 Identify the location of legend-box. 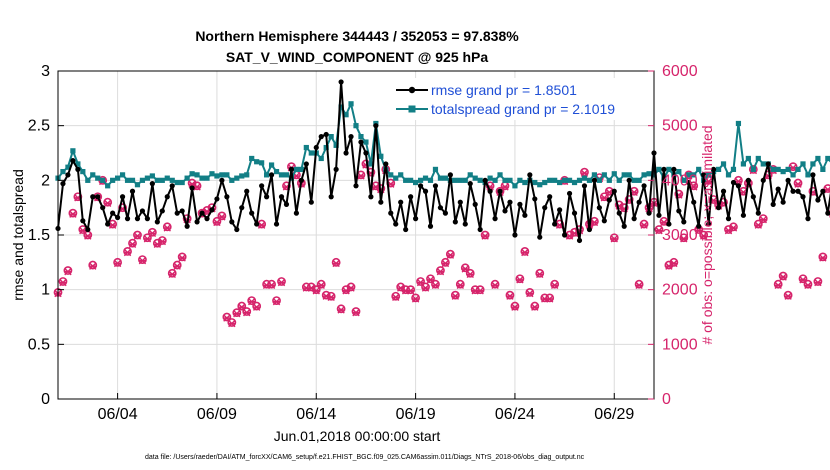
(522, 99).